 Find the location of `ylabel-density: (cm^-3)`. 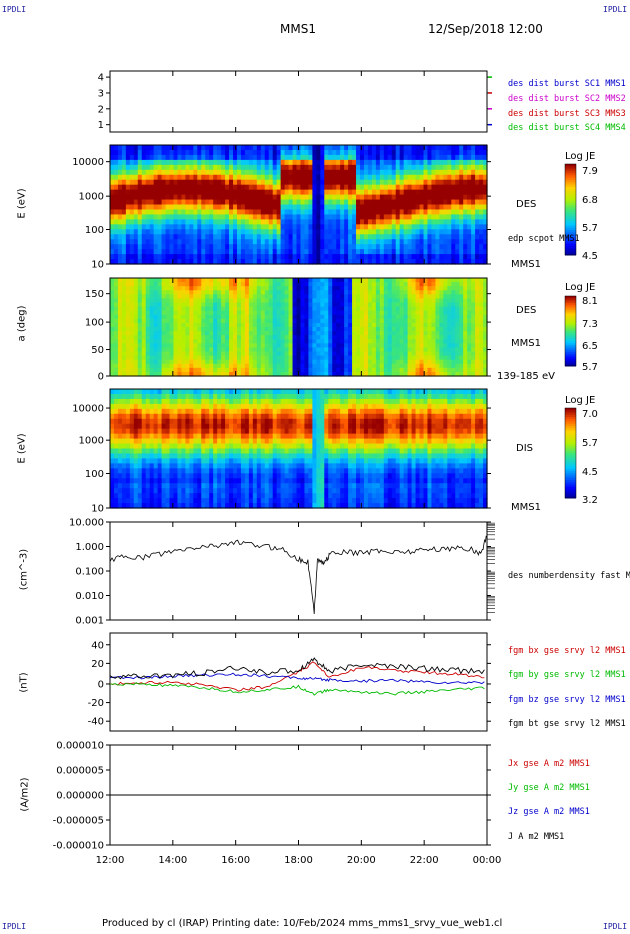

ylabel-density: (cm^-3) is located at coordinates (24, 569).